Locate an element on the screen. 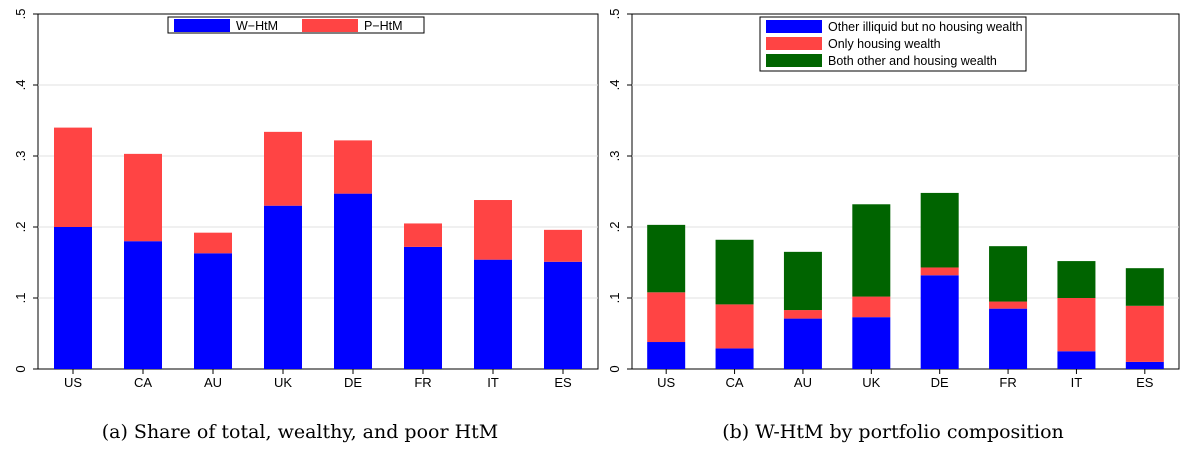 The width and height of the screenshot is (1190, 456). legend-label: Only housing wealth is located at coordinates (884, 44).